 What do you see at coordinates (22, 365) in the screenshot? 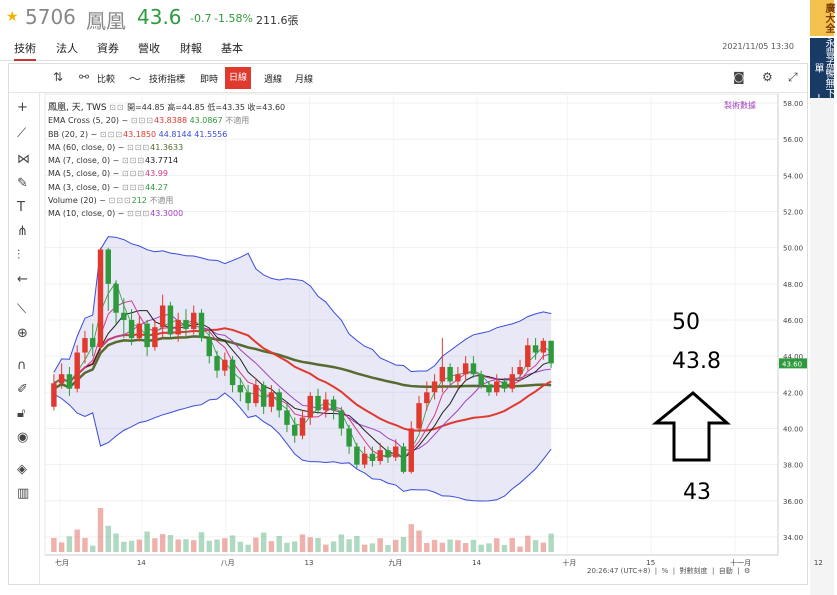
I see `magnet-icon: ∩` at bounding box center [22, 365].